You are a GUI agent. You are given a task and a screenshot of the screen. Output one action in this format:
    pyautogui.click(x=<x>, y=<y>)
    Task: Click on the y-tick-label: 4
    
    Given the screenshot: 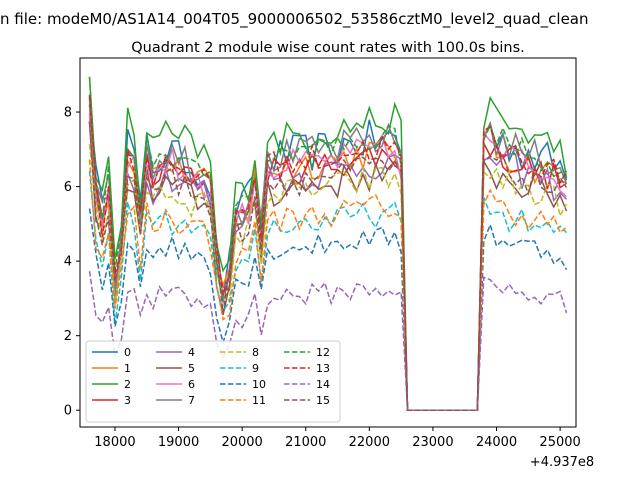 What is the action you would take?
    pyautogui.click(x=68, y=262)
    